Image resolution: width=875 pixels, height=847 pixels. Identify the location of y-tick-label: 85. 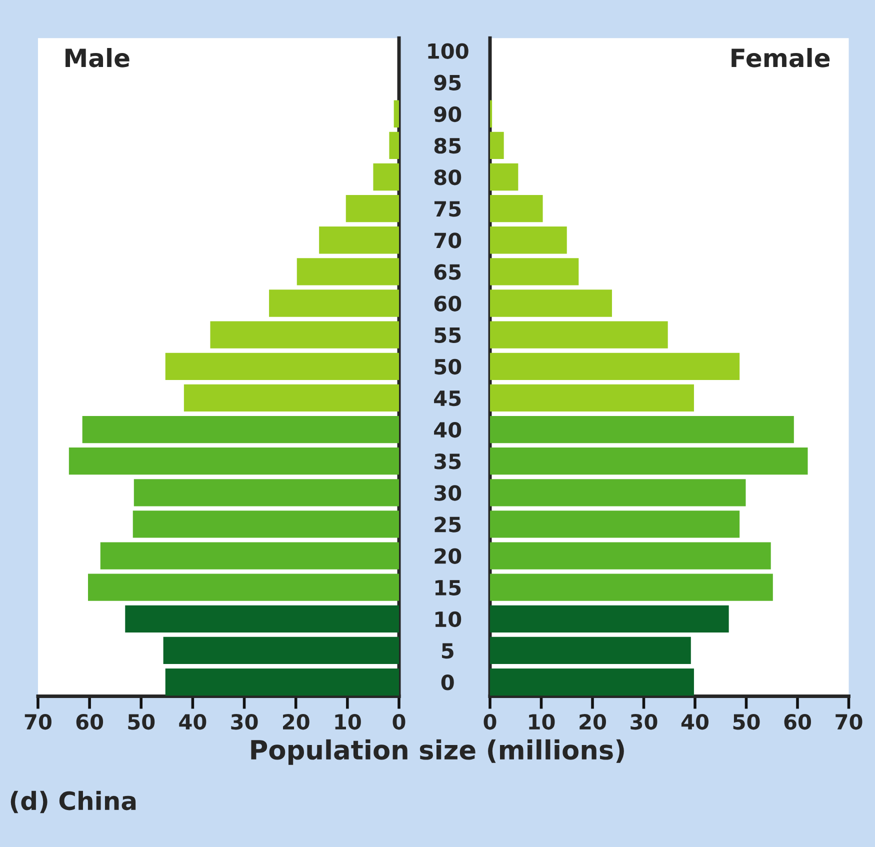
(447, 146).